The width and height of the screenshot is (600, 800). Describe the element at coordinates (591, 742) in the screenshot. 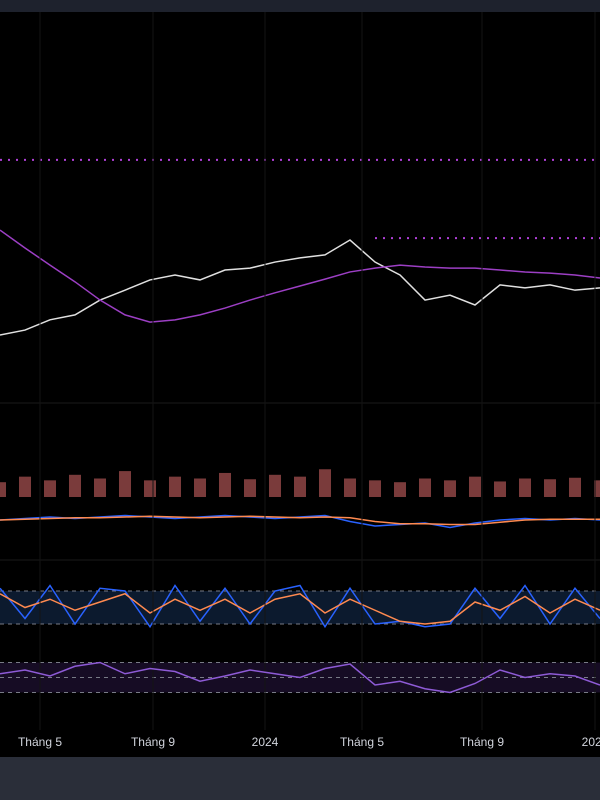

I see `x-tick-label: 2025` at that location.